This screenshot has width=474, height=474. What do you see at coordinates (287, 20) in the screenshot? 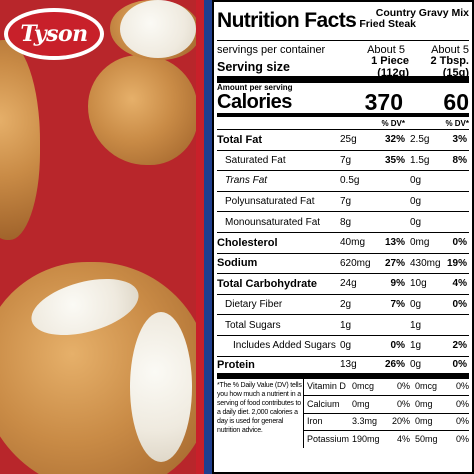
I see `label-title: Nutrition Facts` at bounding box center [287, 20].